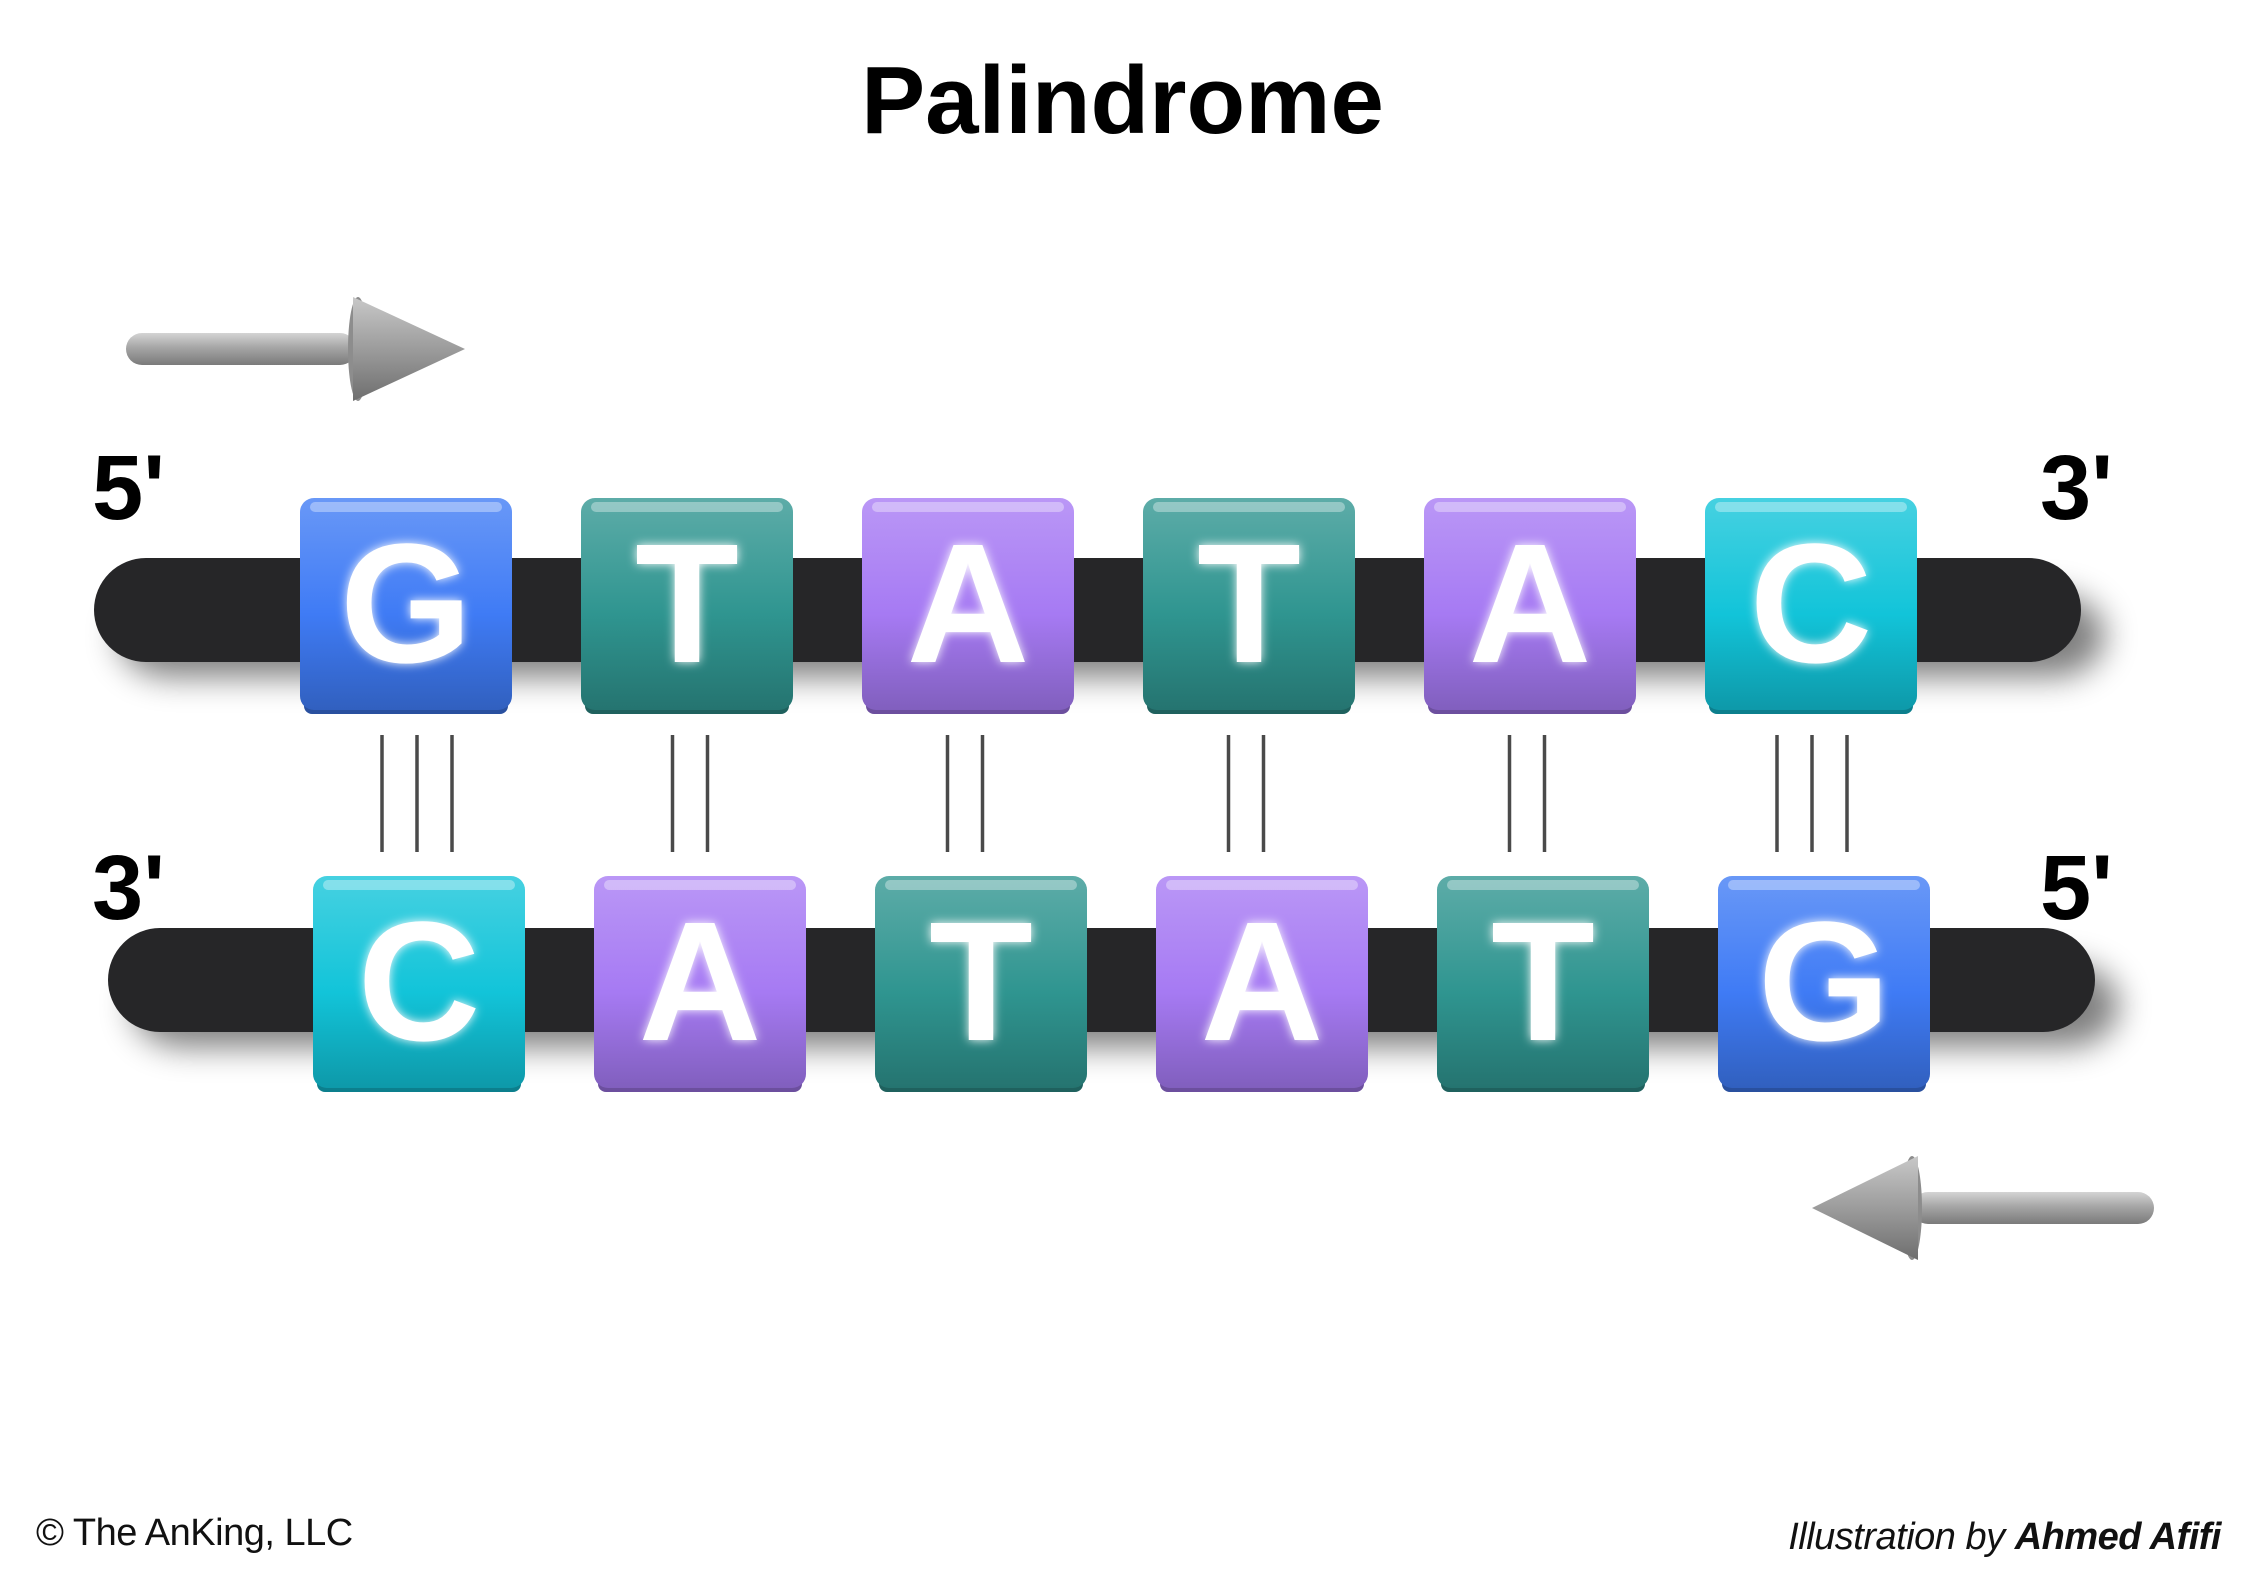 The height and width of the screenshot is (1587, 2245). What do you see at coordinates (1983, 1208) in the screenshot?
I see `bottom-direction-arrow-icon` at bounding box center [1983, 1208].